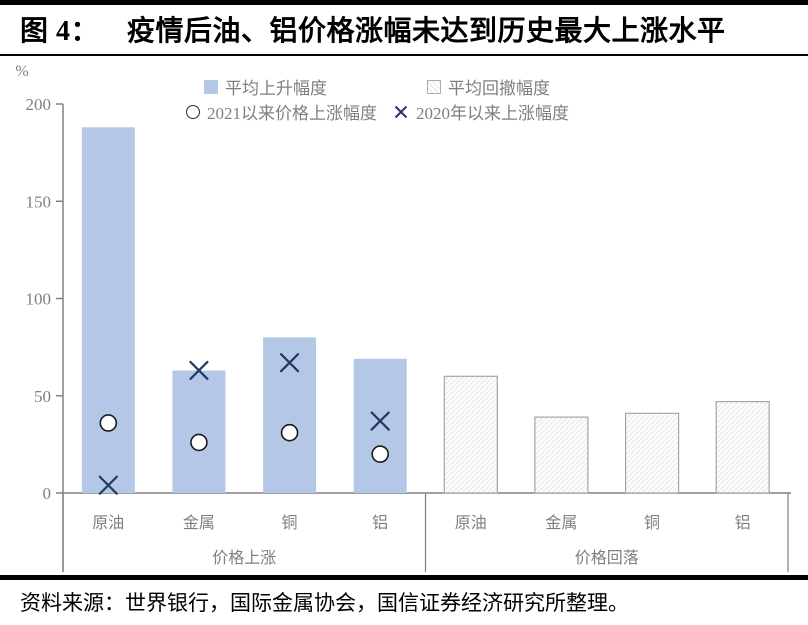 The image size is (808, 625). I want to click on x-marker-icon, so click(401, 111).